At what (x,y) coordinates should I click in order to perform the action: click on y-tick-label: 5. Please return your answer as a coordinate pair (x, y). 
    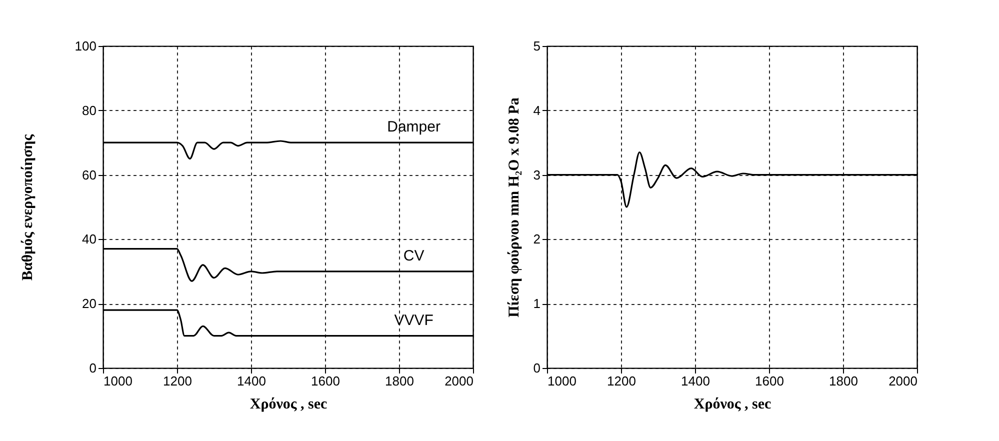
    Looking at the image, I should click on (536, 46).